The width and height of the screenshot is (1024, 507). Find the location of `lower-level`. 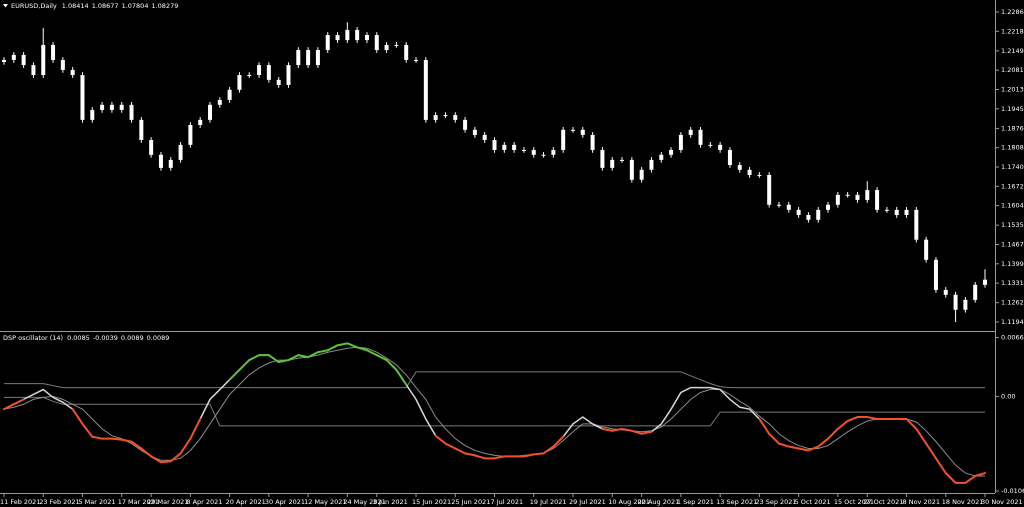

lower-level is located at coordinates (494, 411).